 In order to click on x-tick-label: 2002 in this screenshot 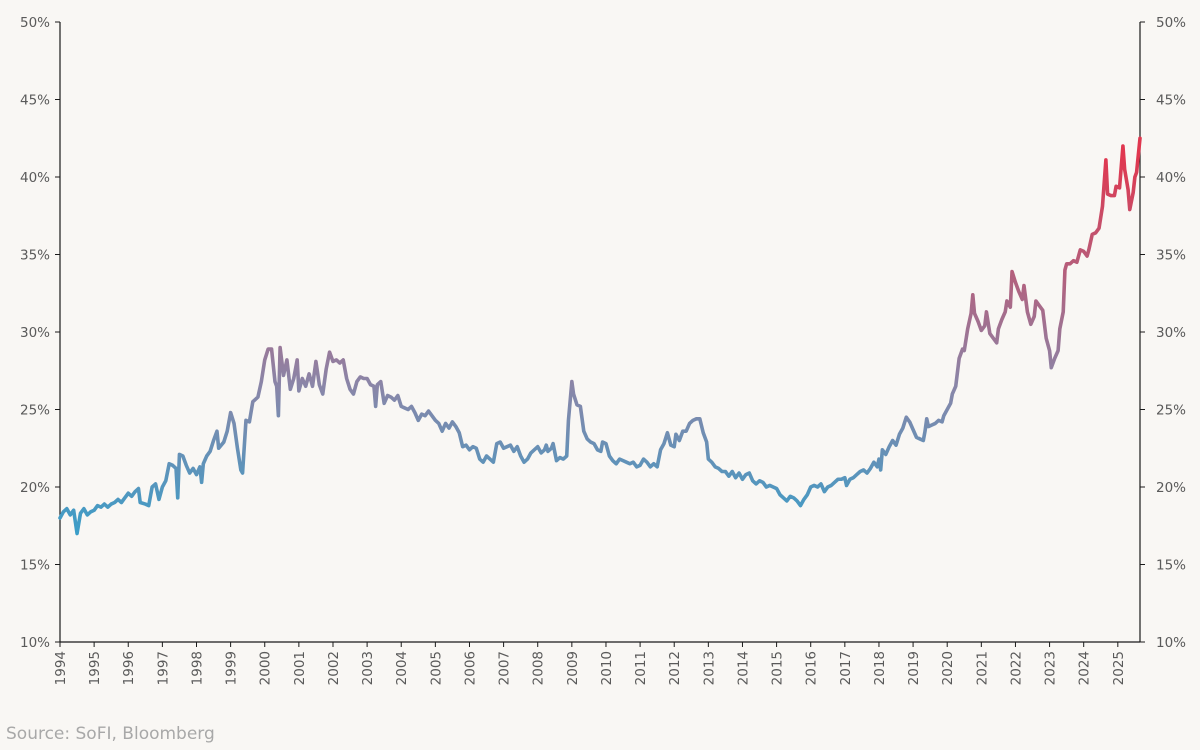, I will do `click(334, 668)`.